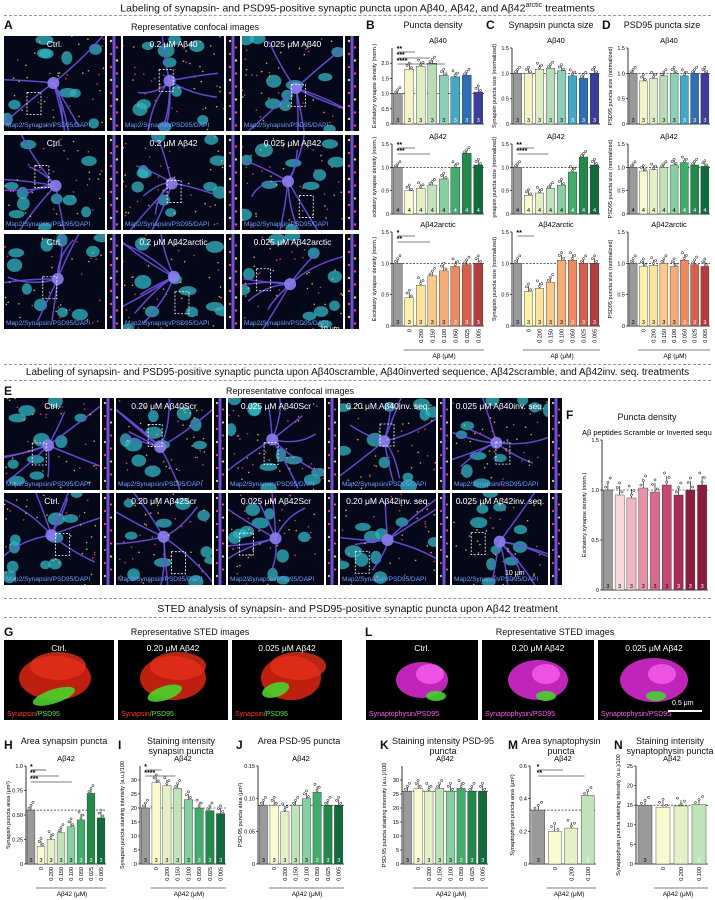 This screenshot has width=715, height=900. Describe the element at coordinates (21, 714) in the screenshot. I see `stain-synapsin: Synapsin` at that location.